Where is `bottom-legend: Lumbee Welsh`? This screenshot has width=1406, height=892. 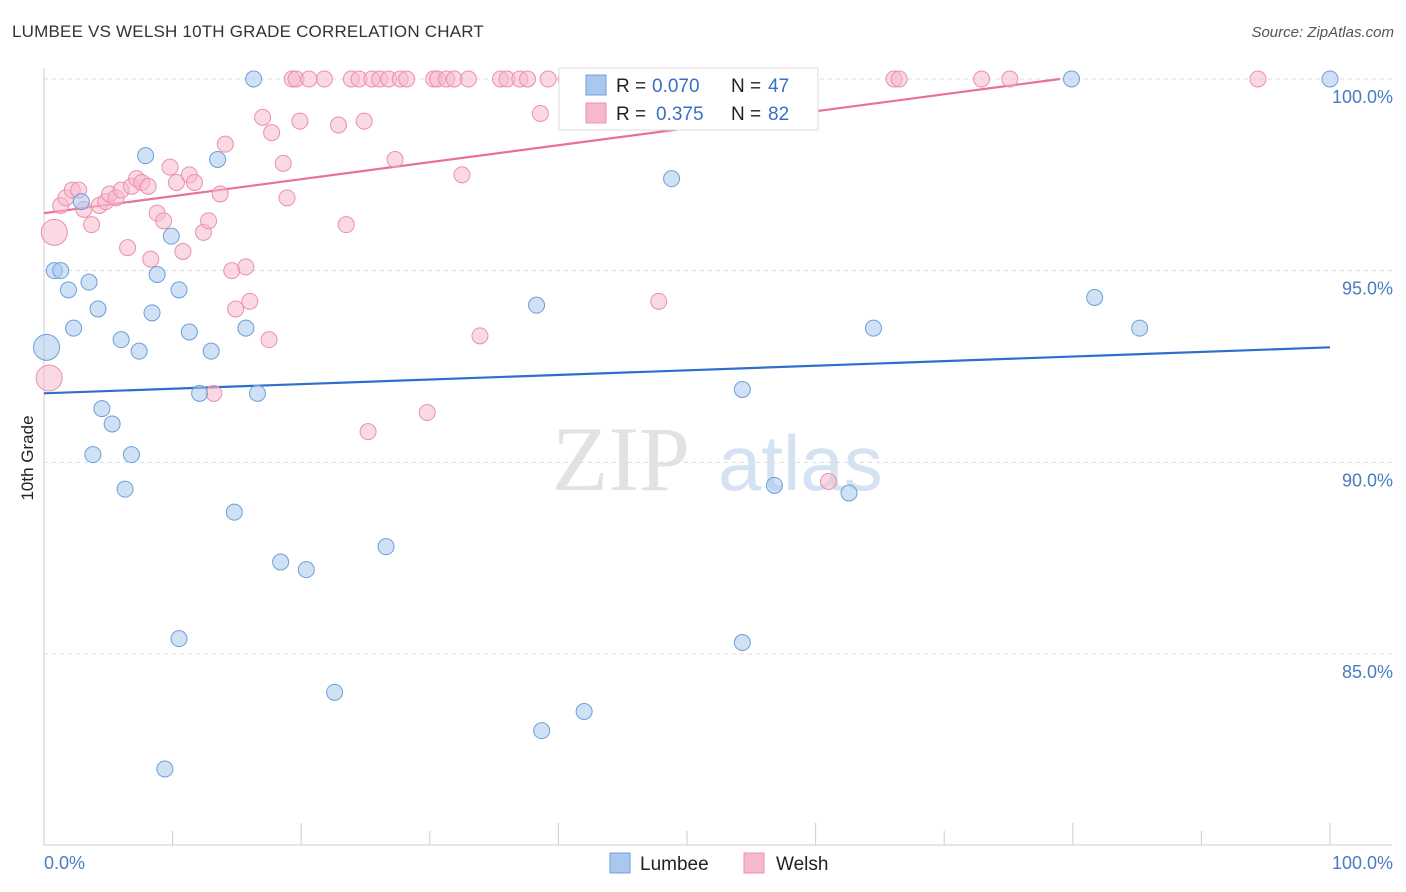
bottom-legend: Lumbee Welsh is located at coordinates (718, 863).